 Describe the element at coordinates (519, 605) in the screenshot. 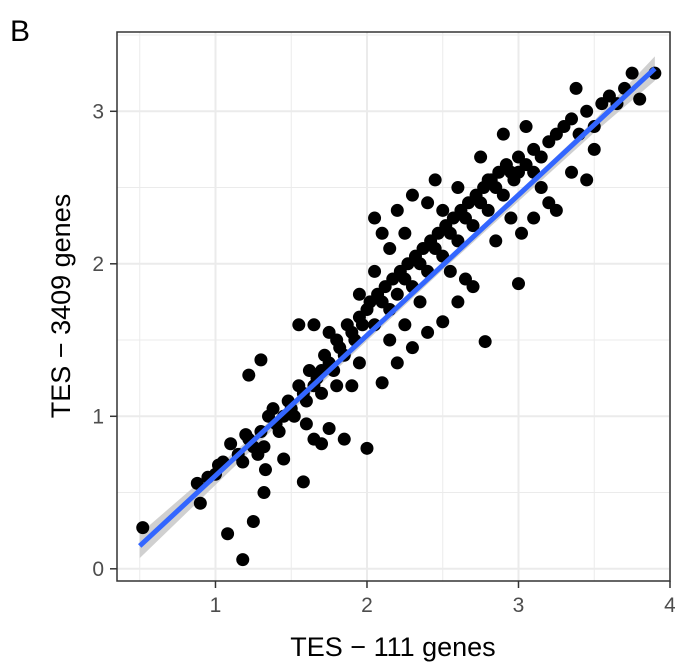

I see `x-tick-label: 3` at that location.